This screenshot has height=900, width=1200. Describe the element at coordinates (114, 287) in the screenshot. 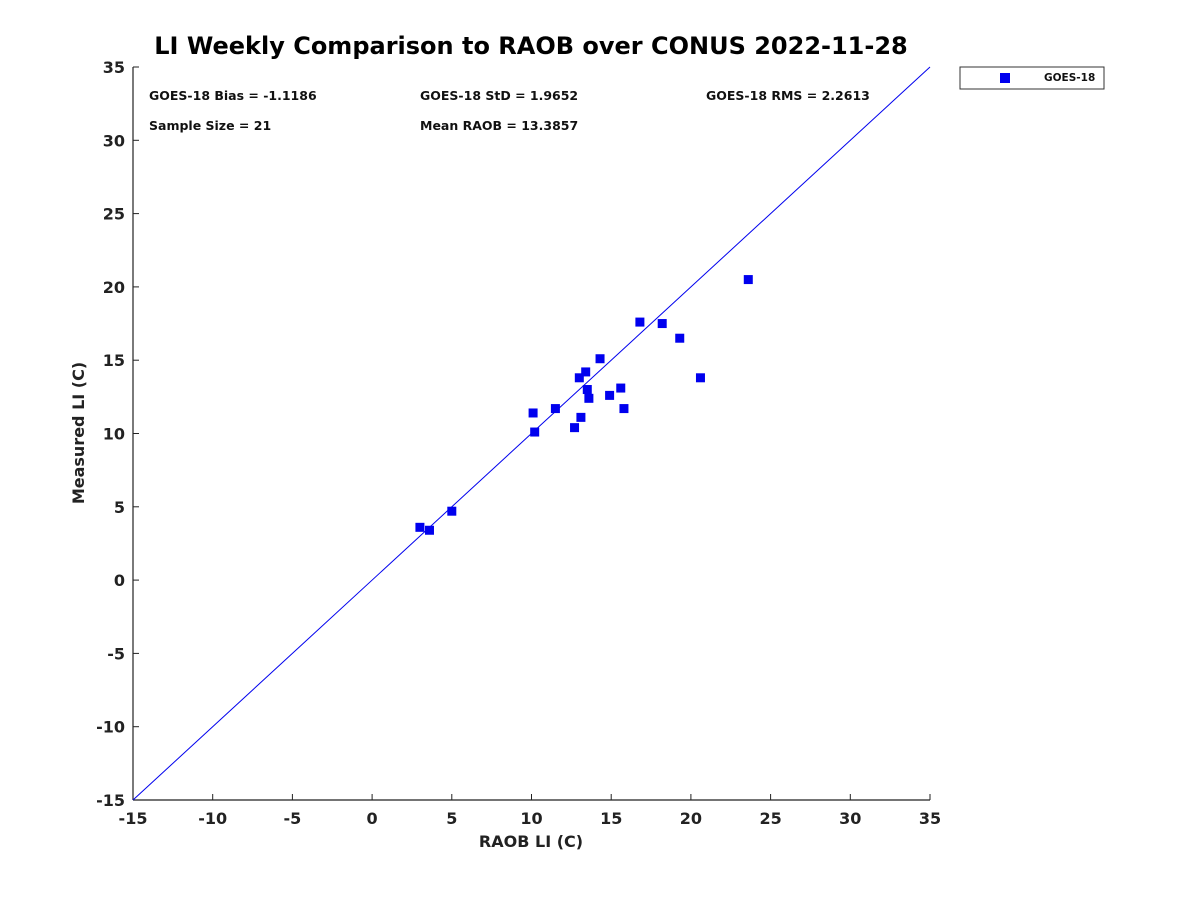

I see `y-tick-label: 20` at that location.